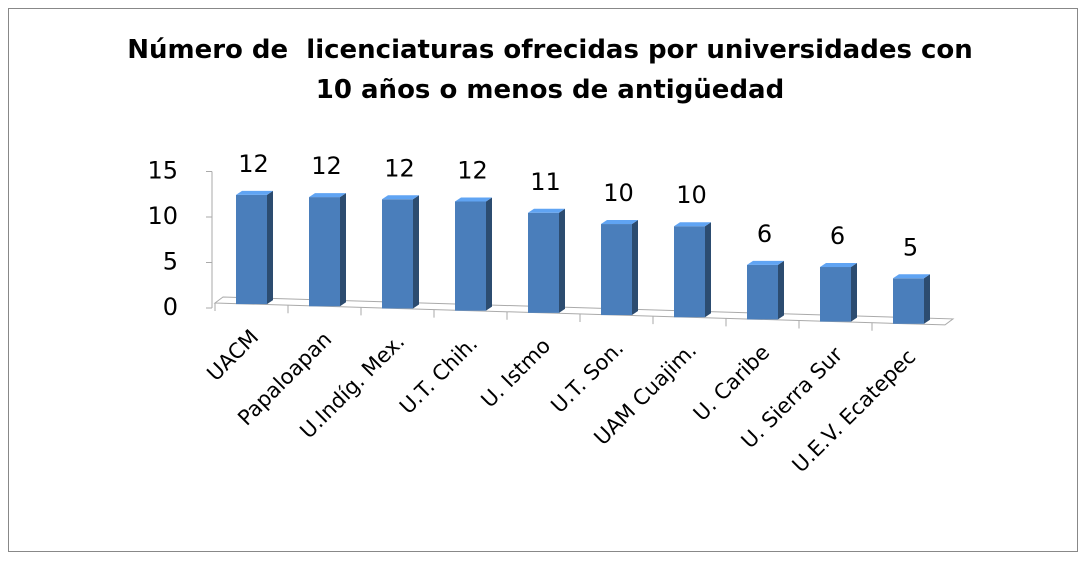  I want to click on x-tick-label: UACM, so click(232, 355).